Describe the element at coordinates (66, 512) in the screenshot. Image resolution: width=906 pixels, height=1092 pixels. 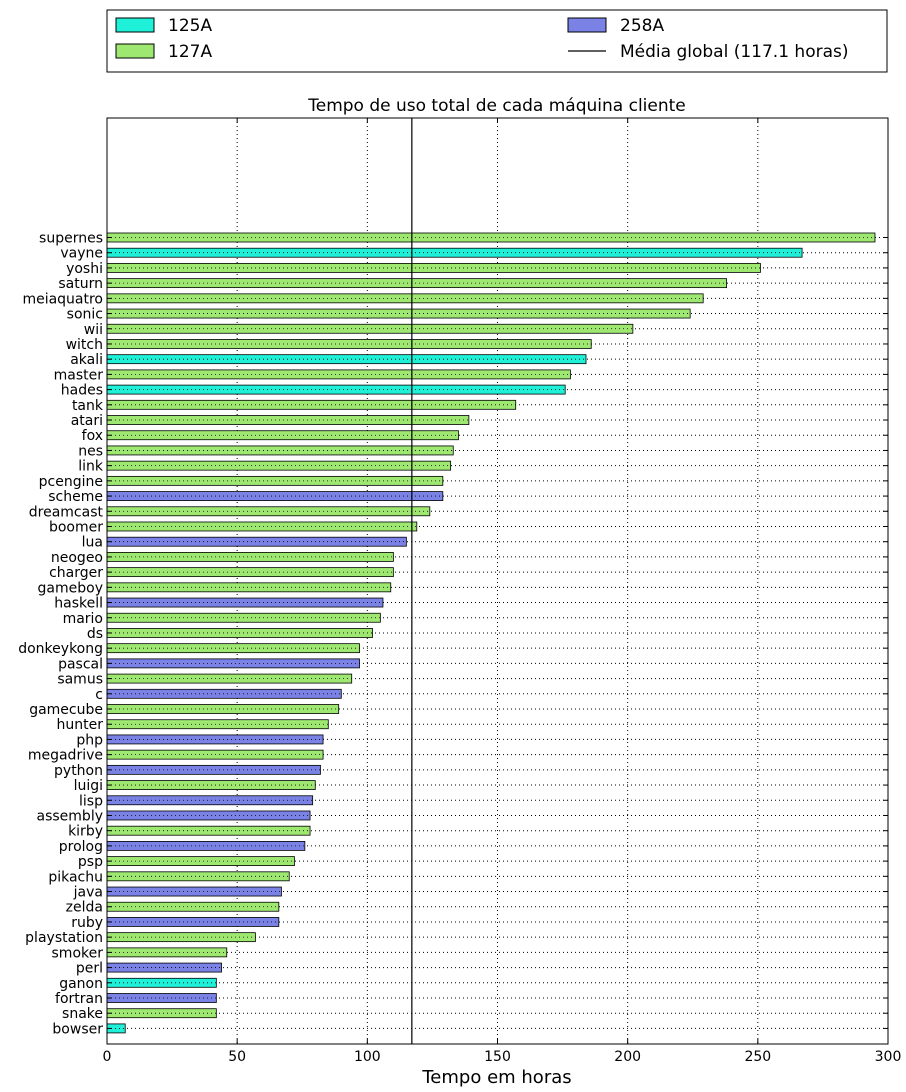
I see `y-tick-label-dreamcast: dreamcast` at that location.